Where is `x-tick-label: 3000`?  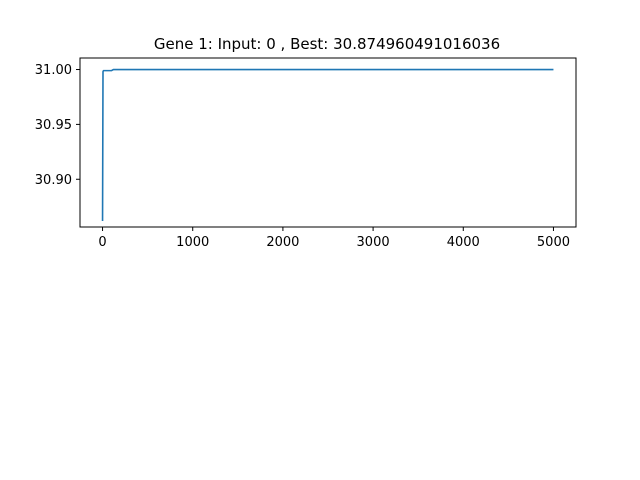 x-tick-label: 3000 is located at coordinates (373, 242).